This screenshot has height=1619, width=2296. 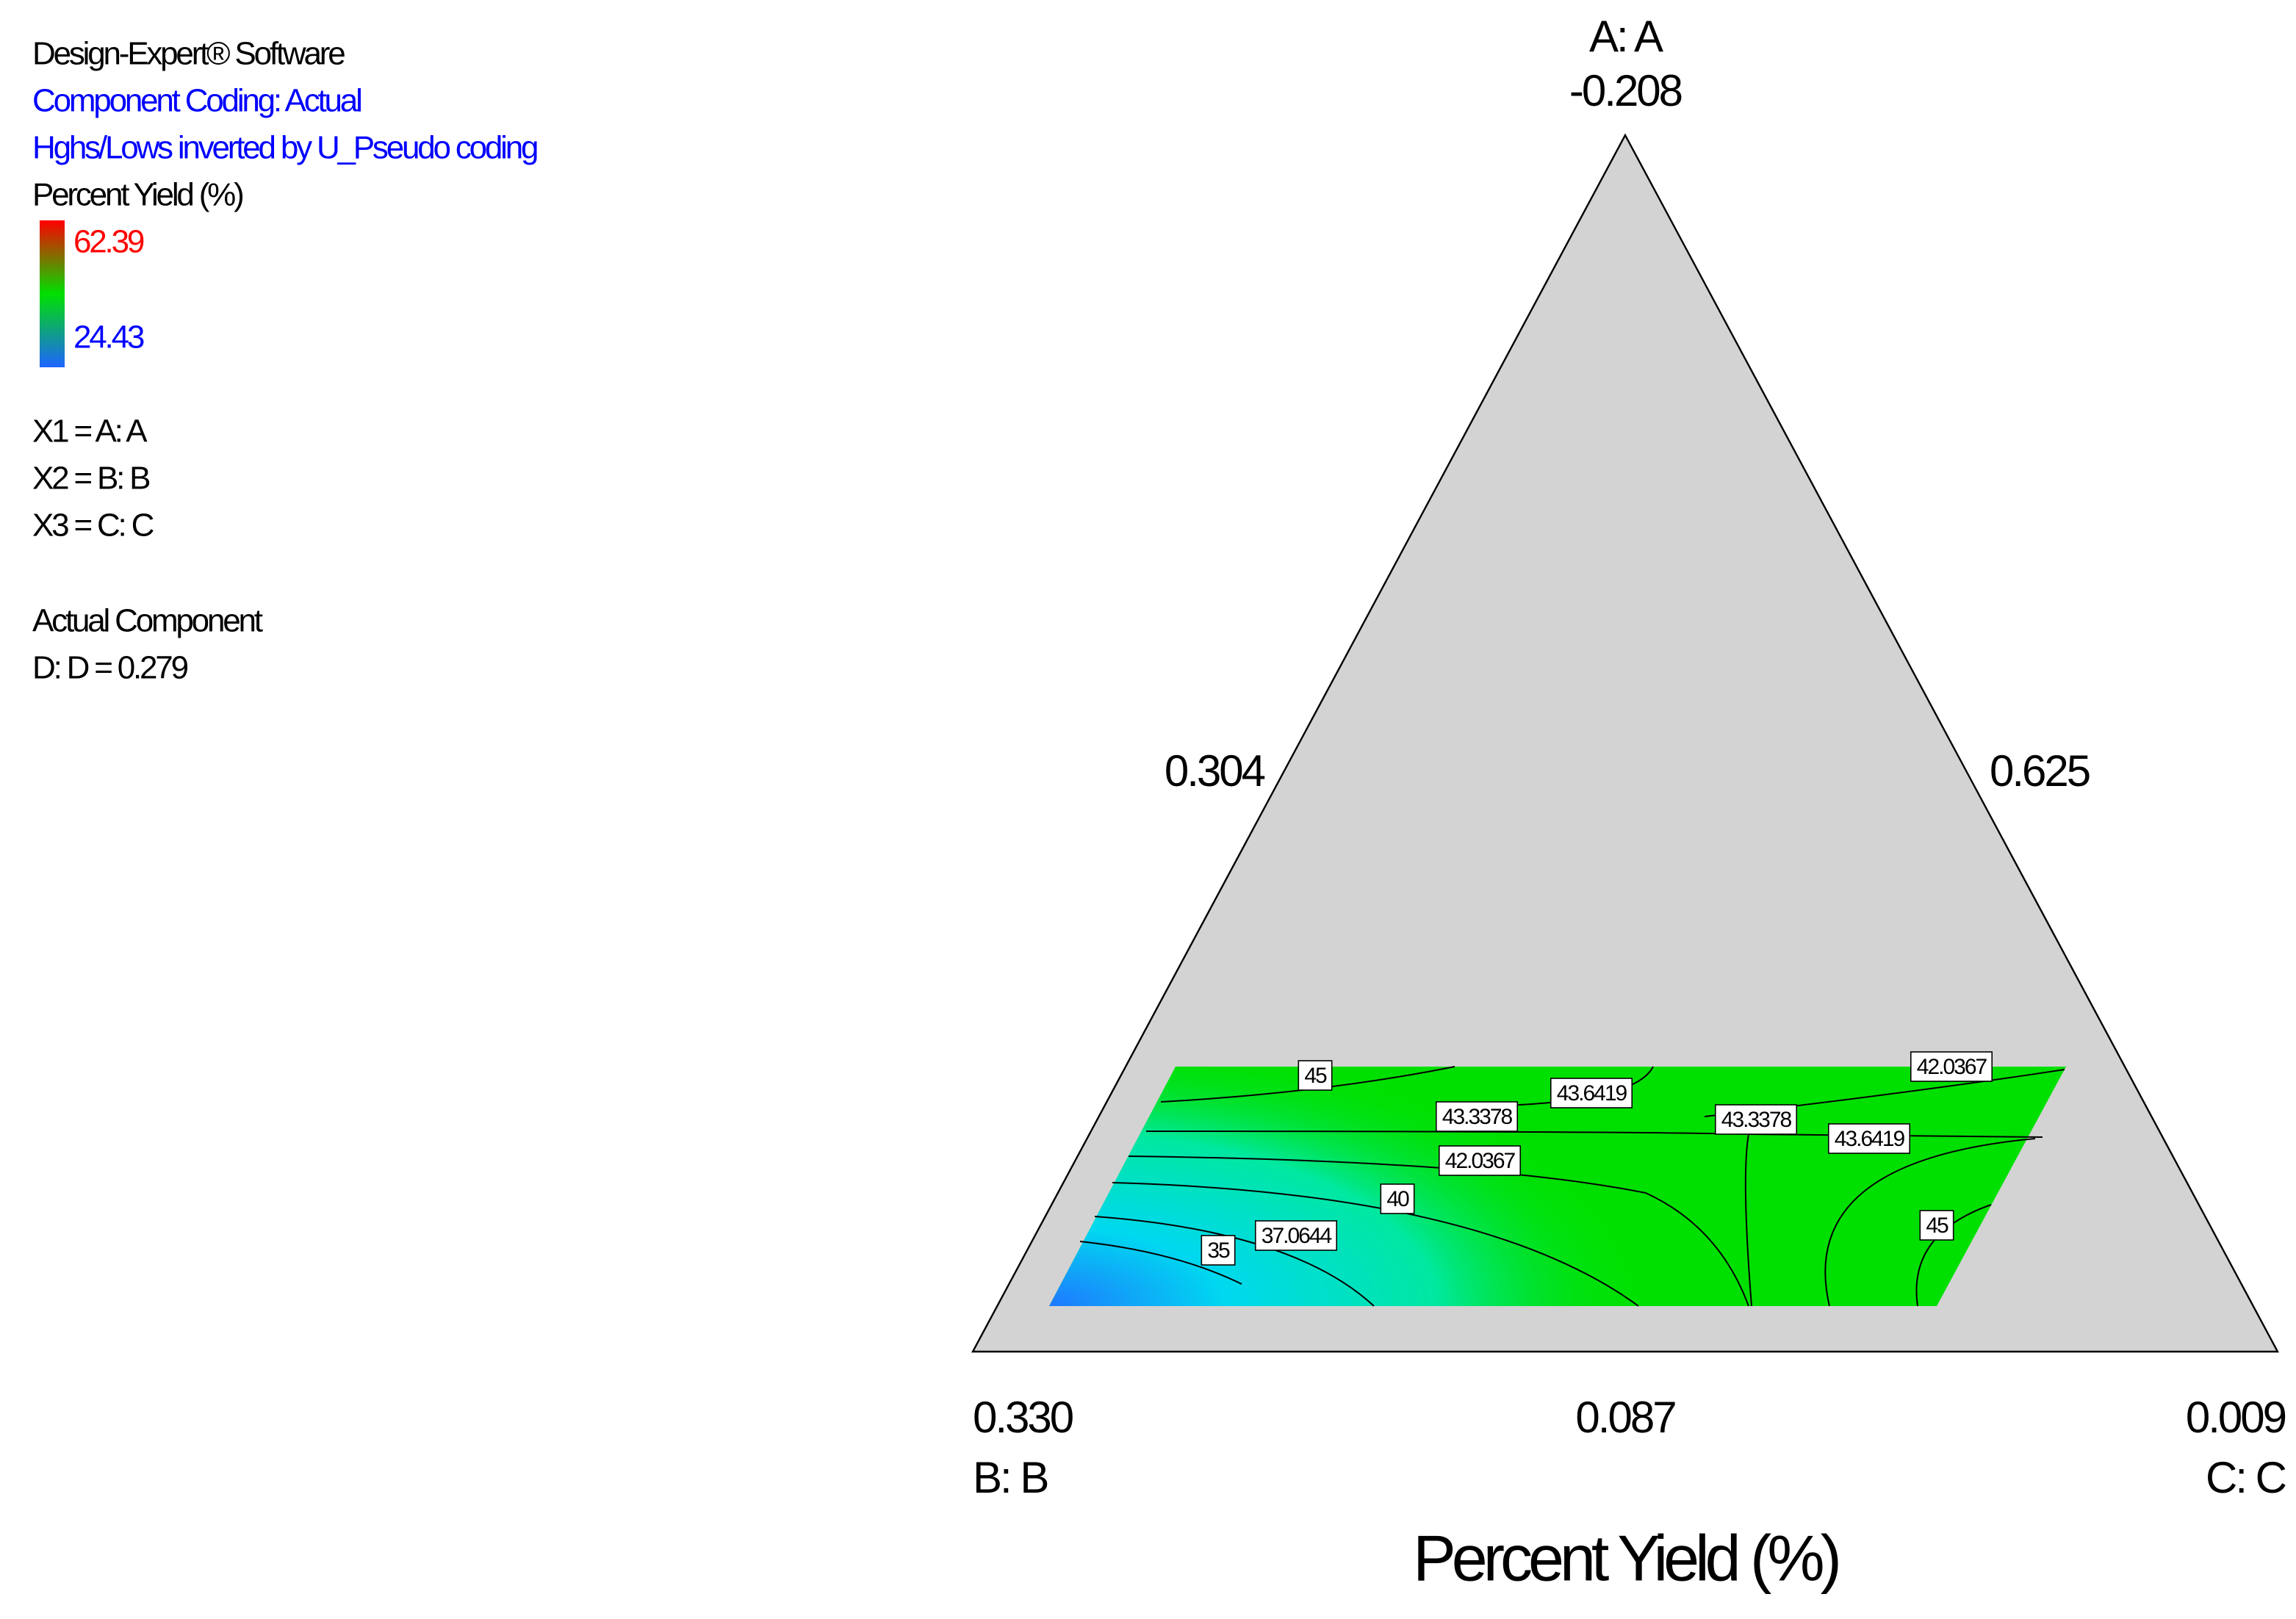 I want to click on legend-title: Percent Yield (%), so click(x=137, y=195).